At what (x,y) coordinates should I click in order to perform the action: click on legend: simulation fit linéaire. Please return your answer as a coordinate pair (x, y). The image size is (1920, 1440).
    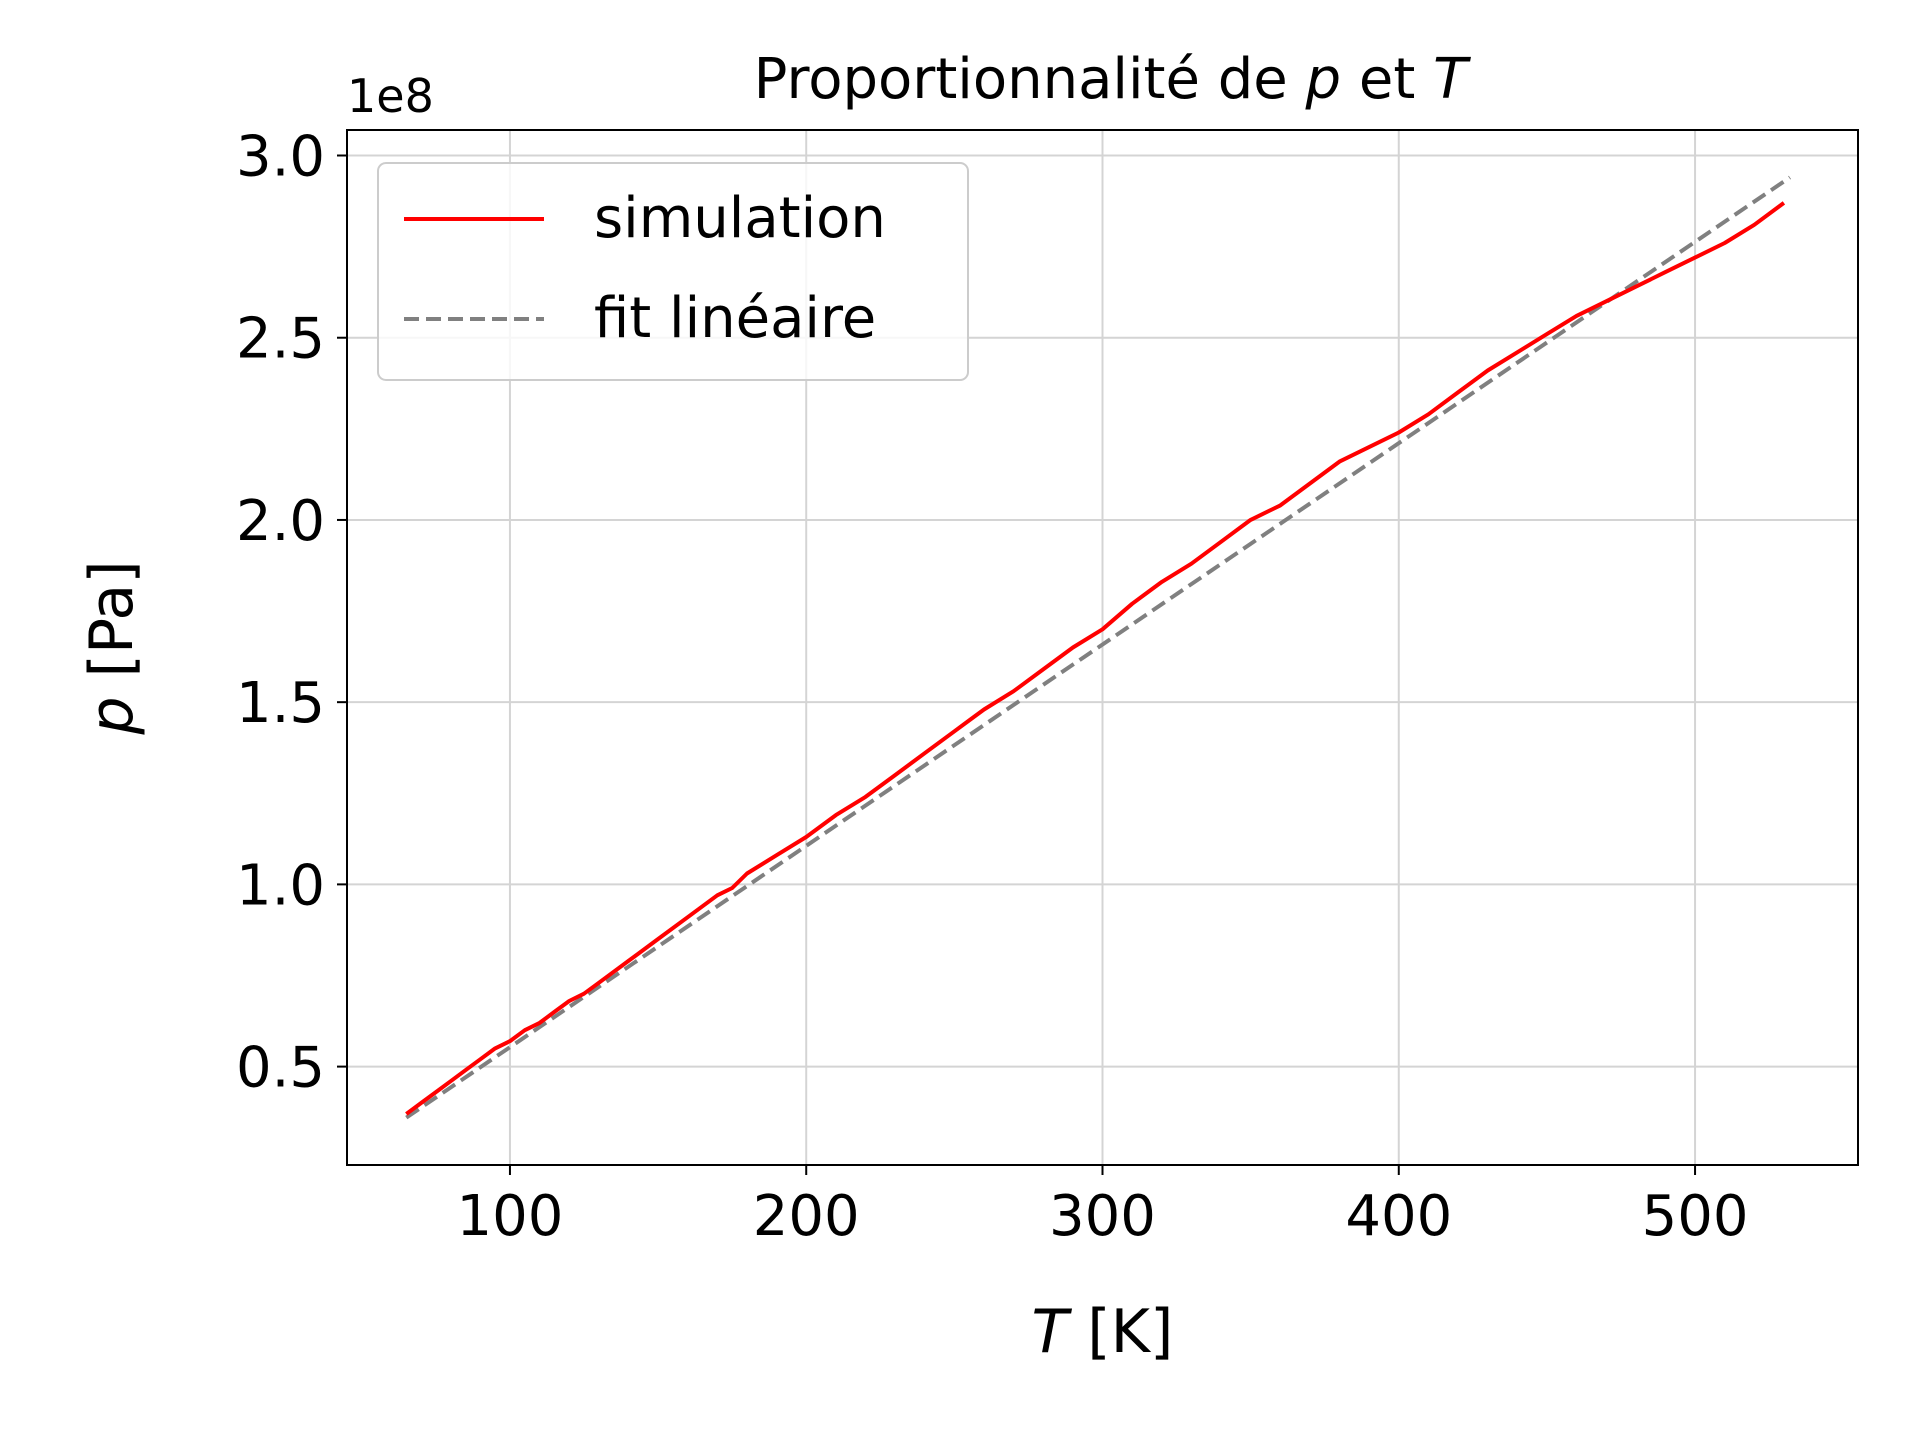
    Looking at the image, I should click on (673, 271).